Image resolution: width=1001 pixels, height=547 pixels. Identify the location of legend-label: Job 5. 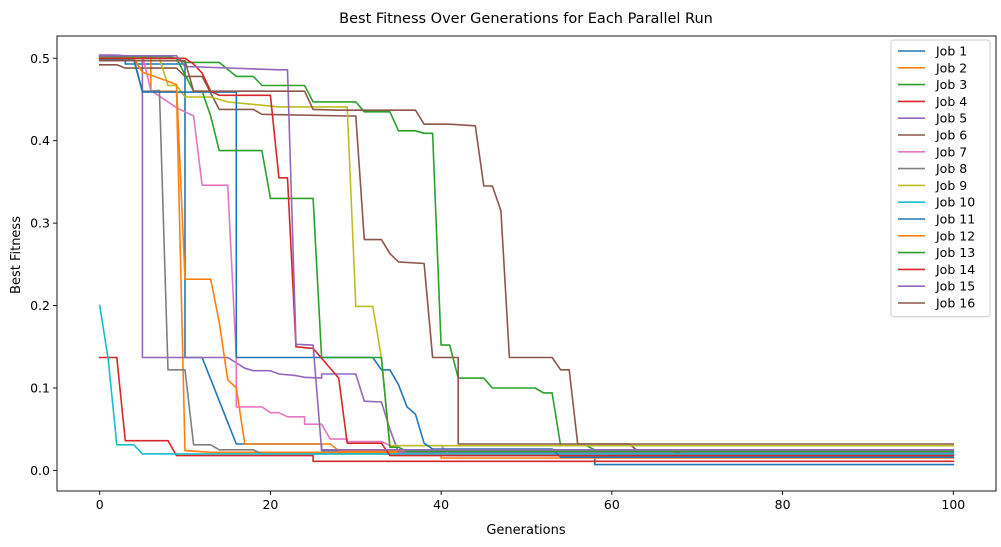
(951, 118).